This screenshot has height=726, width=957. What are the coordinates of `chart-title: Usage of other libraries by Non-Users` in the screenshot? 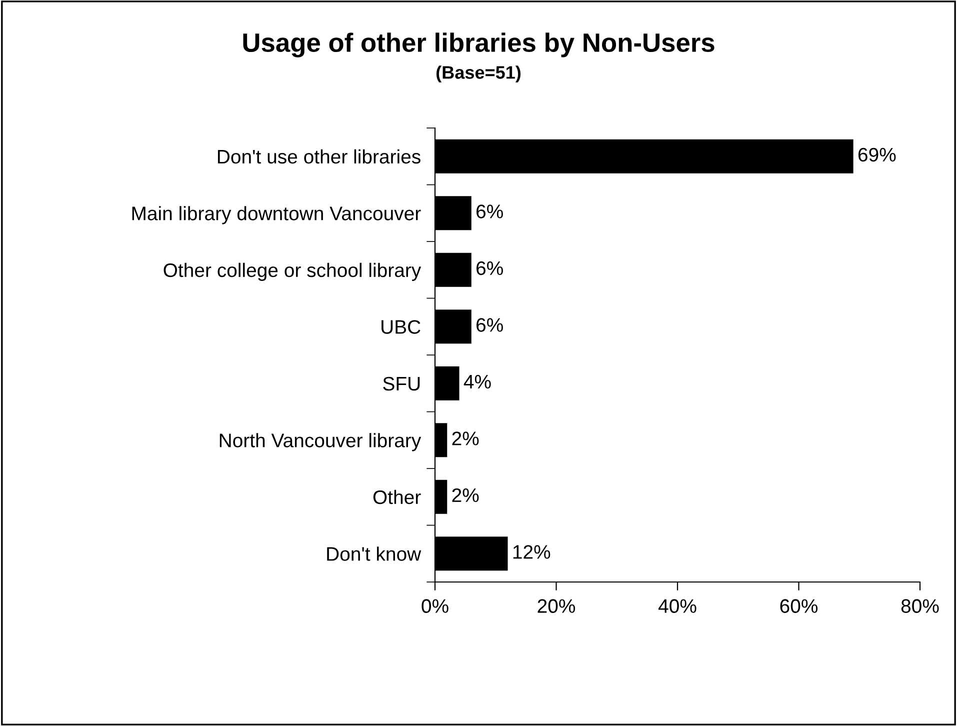 It's located at (478, 45).